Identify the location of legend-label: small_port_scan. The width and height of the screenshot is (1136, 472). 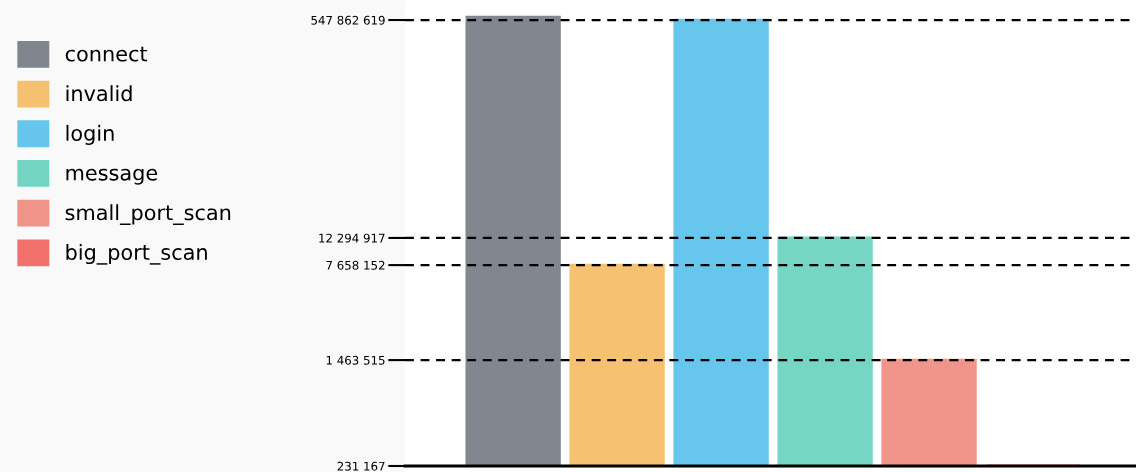
(148, 214).